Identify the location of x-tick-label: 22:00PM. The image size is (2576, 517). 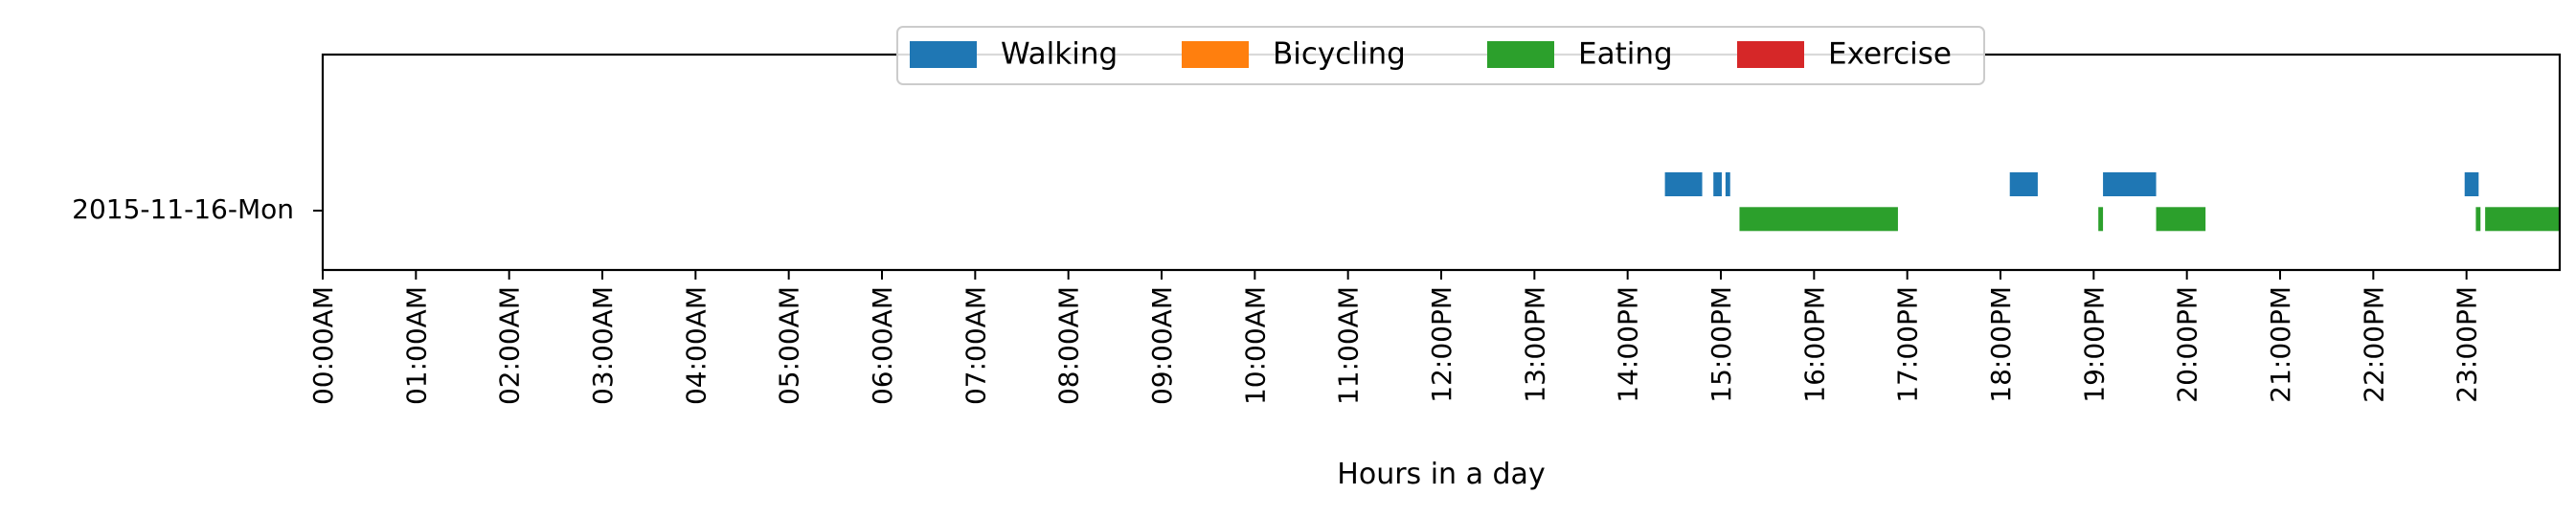
(2373, 344).